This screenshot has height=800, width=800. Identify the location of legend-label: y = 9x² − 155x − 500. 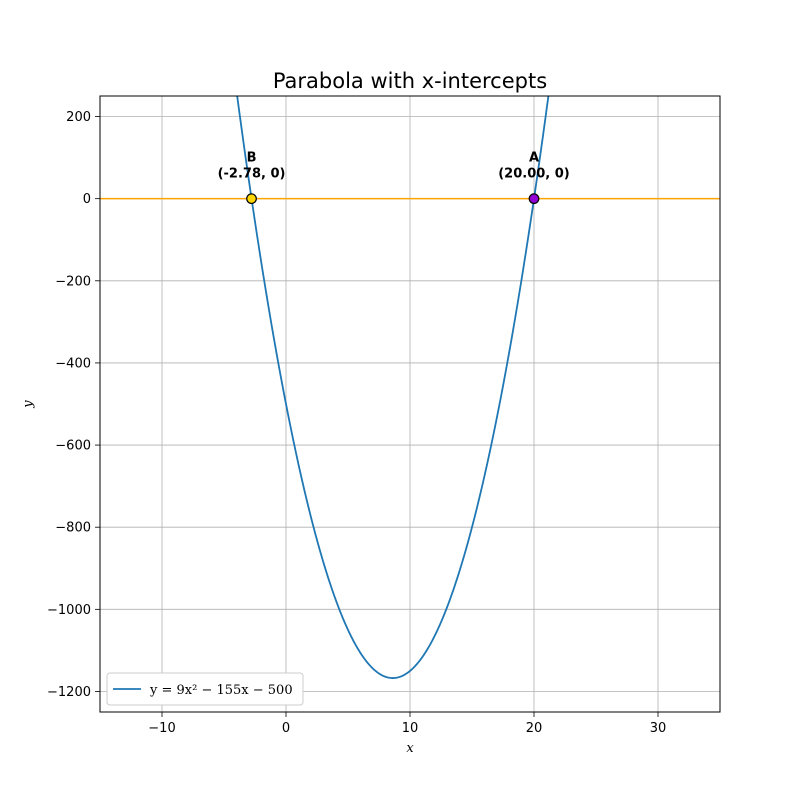
(221, 690).